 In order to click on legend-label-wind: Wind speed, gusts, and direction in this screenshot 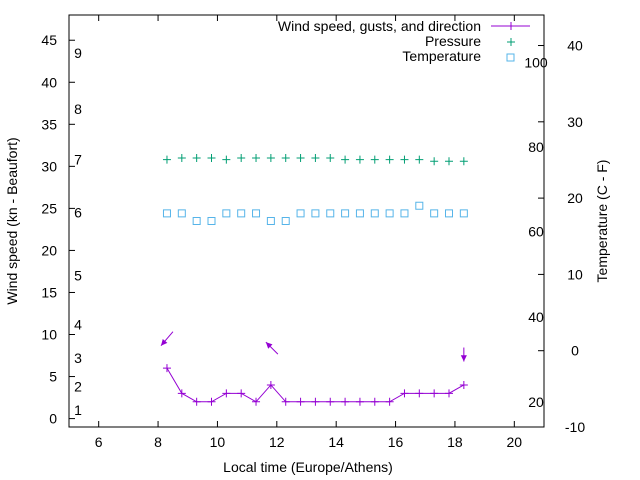, I will do `click(379, 26)`.